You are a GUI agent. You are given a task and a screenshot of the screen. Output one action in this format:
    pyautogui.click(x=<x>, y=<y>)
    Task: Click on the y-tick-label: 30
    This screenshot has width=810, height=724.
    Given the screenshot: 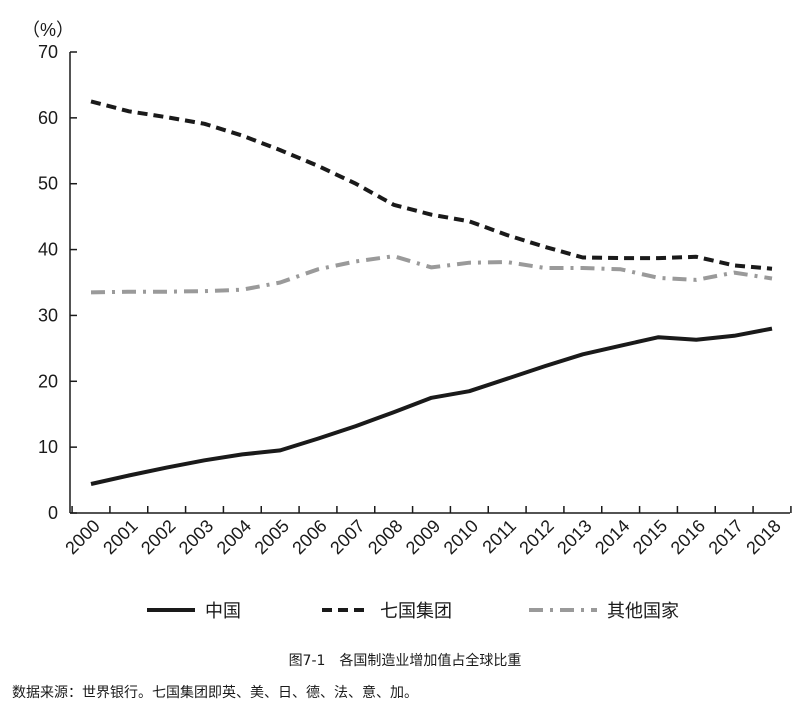 What is the action you would take?
    pyautogui.click(x=48, y=315)
    